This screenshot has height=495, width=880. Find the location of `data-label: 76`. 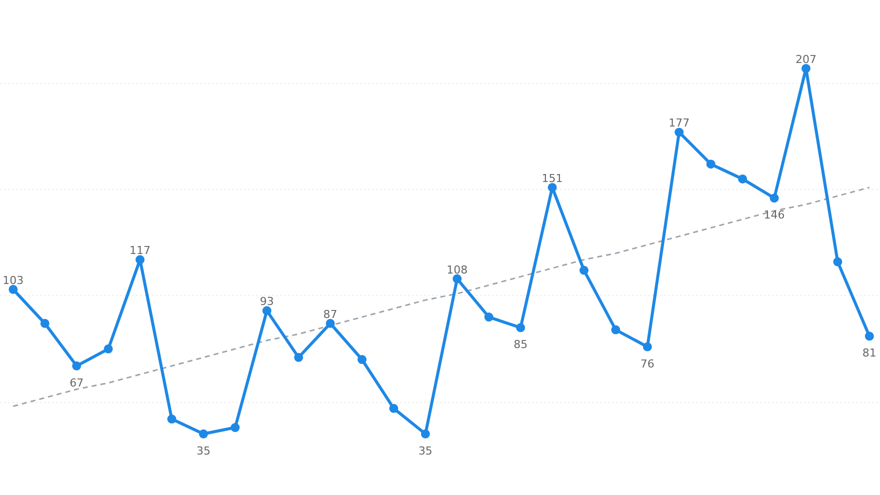

data-label: 76 is located at coordinates (647, 363).